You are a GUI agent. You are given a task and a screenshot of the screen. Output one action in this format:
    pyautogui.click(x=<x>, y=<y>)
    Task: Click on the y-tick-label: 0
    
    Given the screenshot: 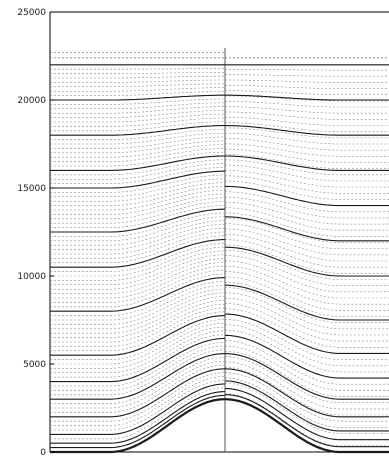 What is the action you would take?
    pyautogui.click(x=43, y=452)
    